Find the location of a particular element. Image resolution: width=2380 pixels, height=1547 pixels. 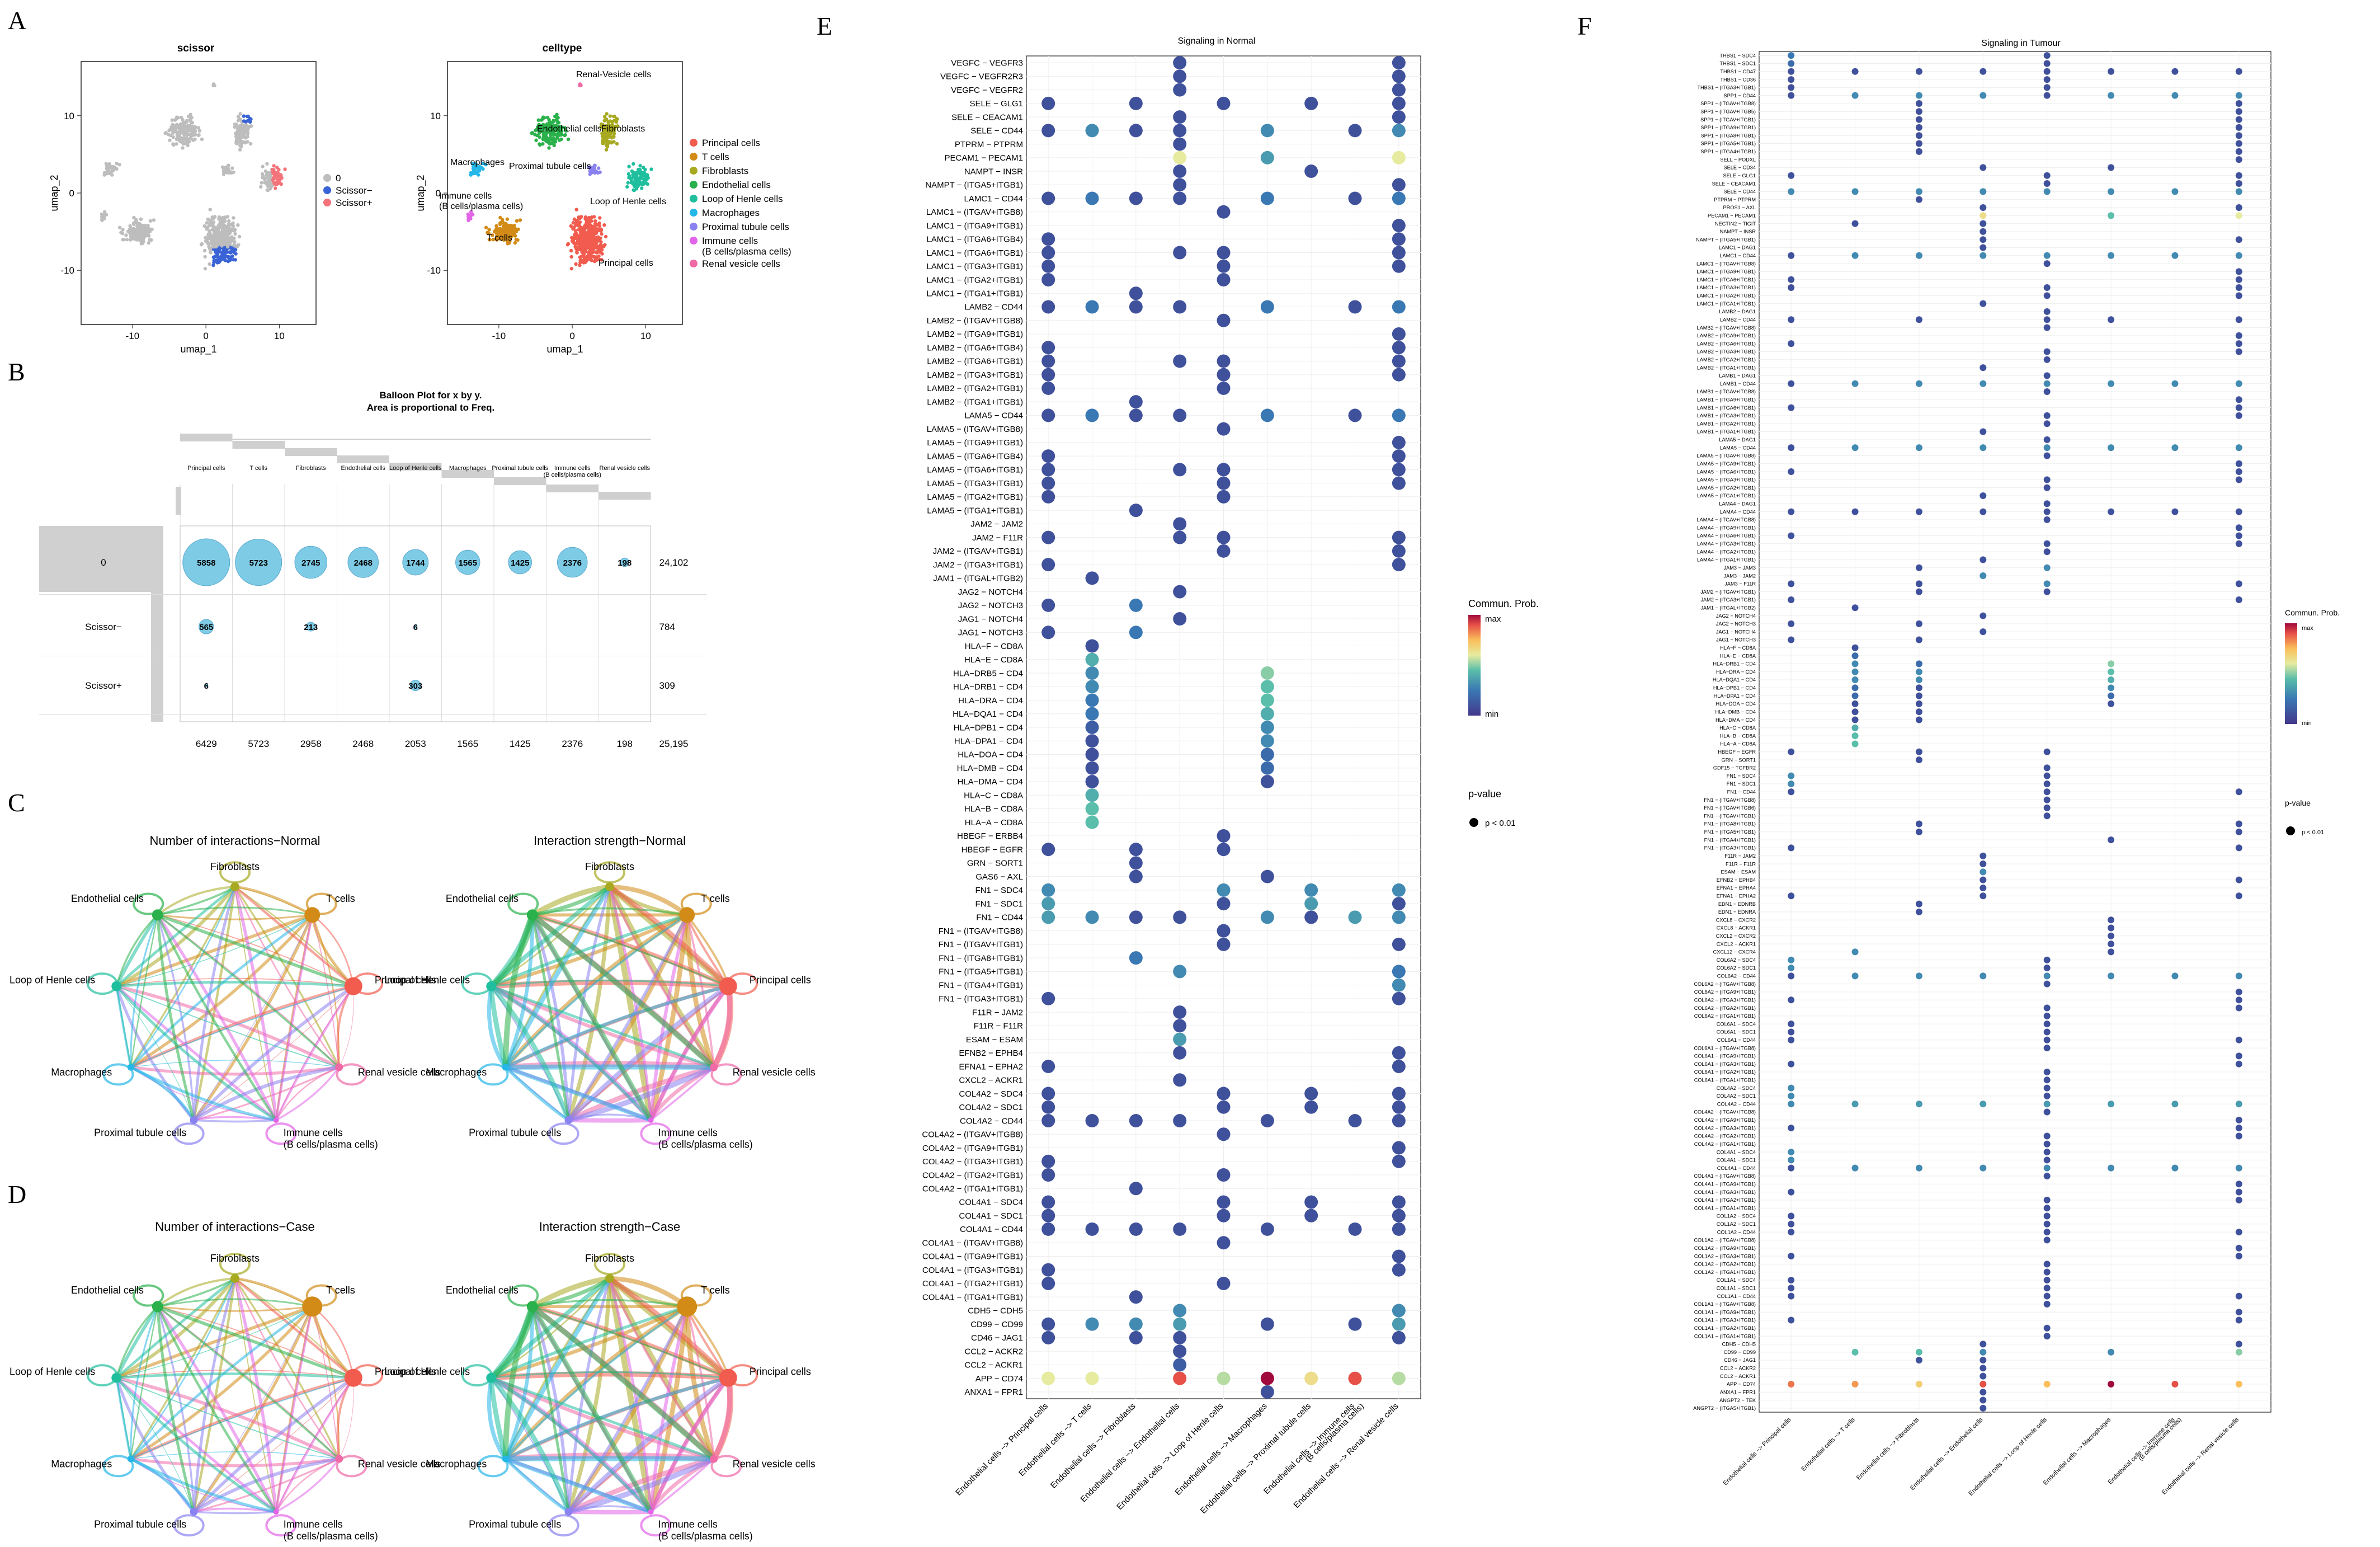

column-total: 1565 is located at coordinates (467, 744).